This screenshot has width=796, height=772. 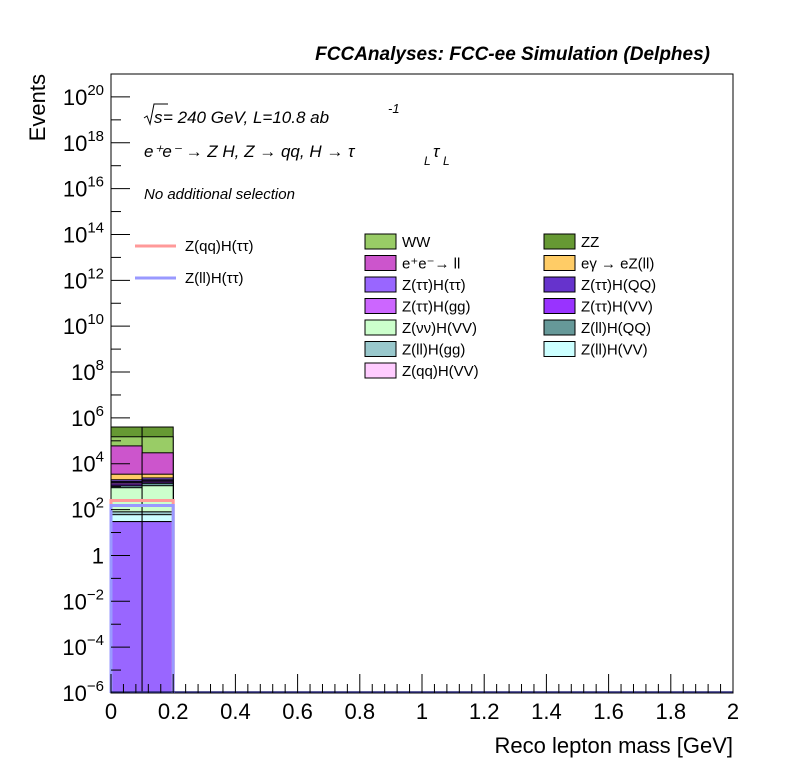 What do you see at coordinates (617, 264) in the screenshot?
I see `legend-label: eγ → eZ(ll)` at bounding box center [617, 264].